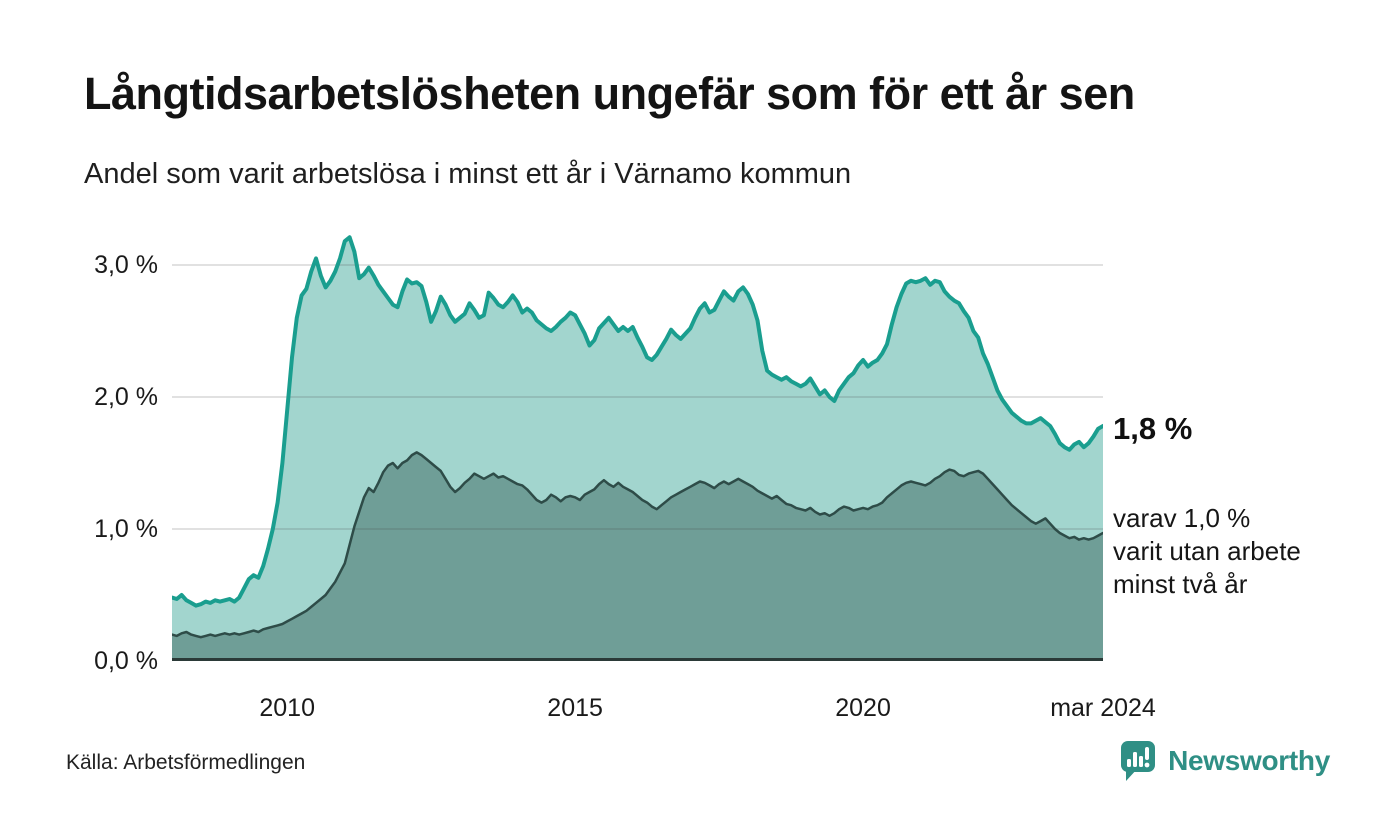  What do you see at coordinates (1138, 761) in the screenshot?
I see `newsworthy-logo-icon` at bounding box center [1138, 761].